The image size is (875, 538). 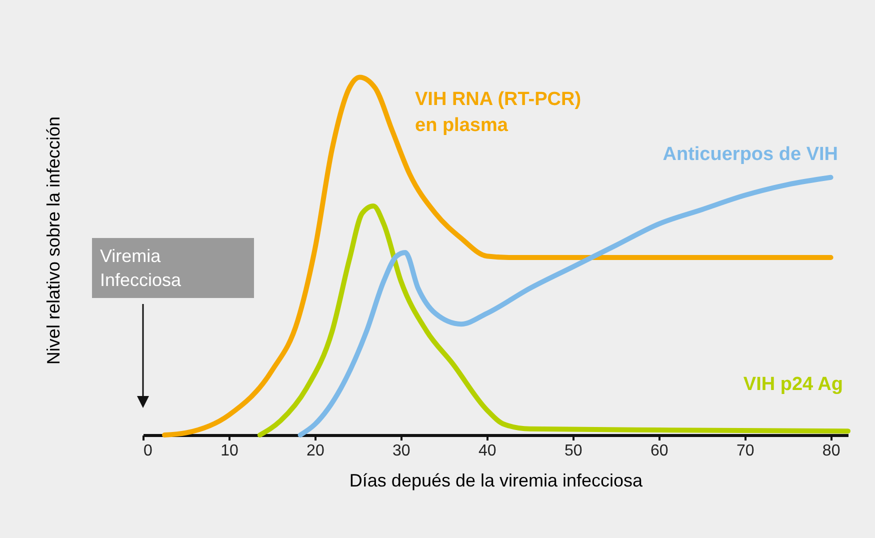 What do you see at coordinates (573, 451) in the screenshot?
I see `x-tick-label: 50` at bounding box center [573, 451].